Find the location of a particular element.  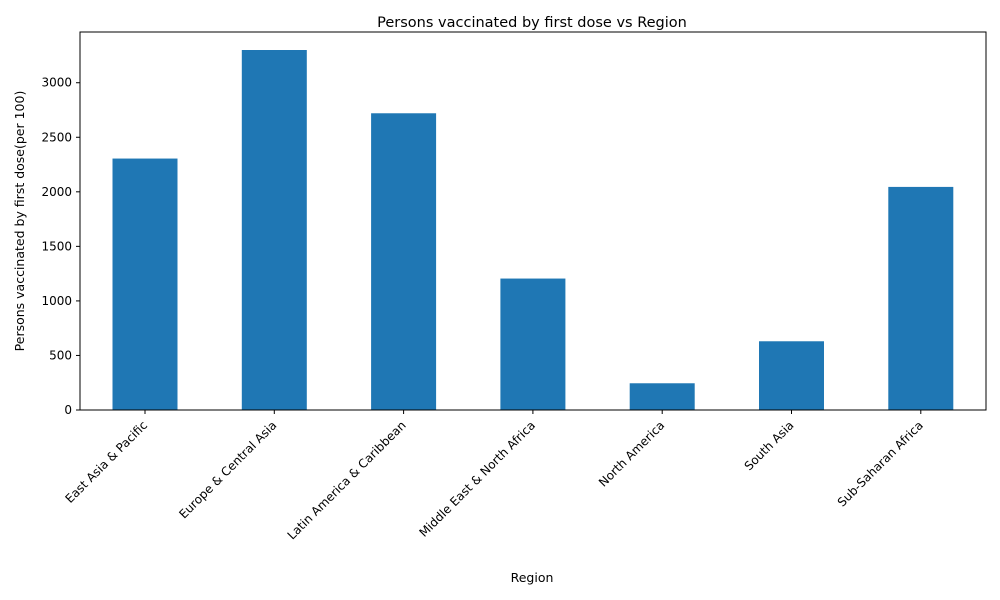

y-tick-label: 500 is located at coordinates (60, 355).